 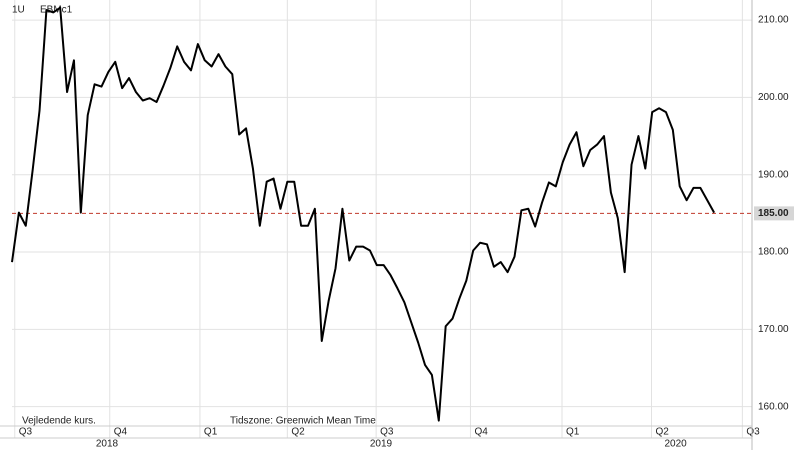 I want to click on y-tick-label: 210.00, so click(x=773, y=20).